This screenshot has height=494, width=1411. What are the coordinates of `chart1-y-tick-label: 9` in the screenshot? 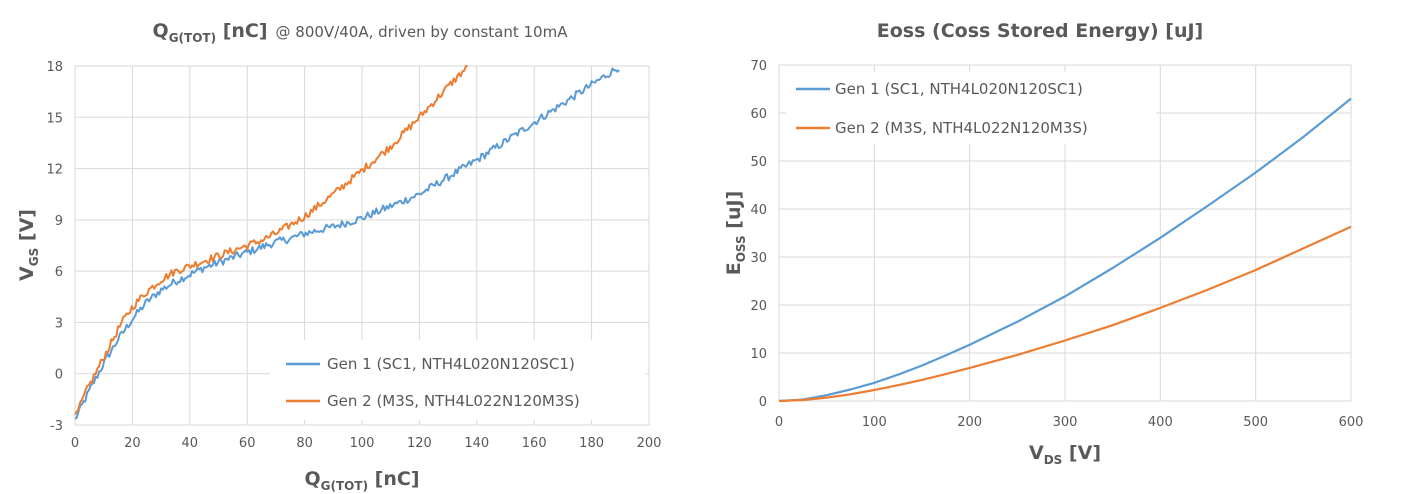 It's located at (59, 221).